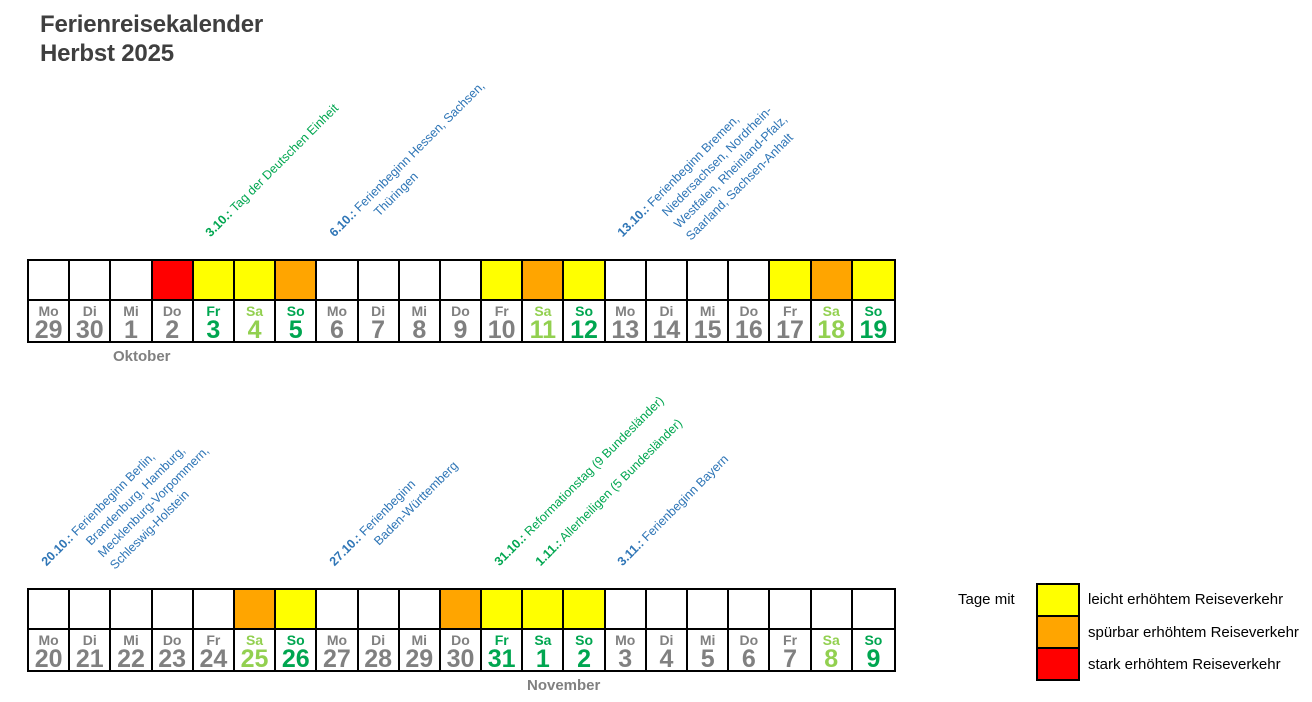 The width and height of the screenshot is (1312, 702). I want to click on day-cell-Do-23: Do 23, so click(173, 651).